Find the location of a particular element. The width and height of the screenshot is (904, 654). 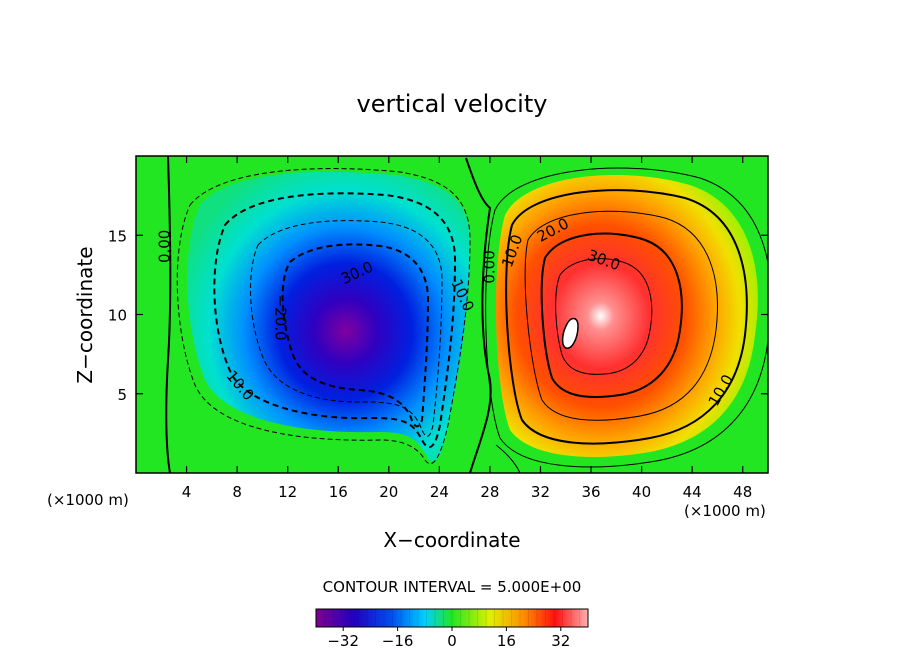

x-tick-label: 20 is located at coordinates (388, 492).